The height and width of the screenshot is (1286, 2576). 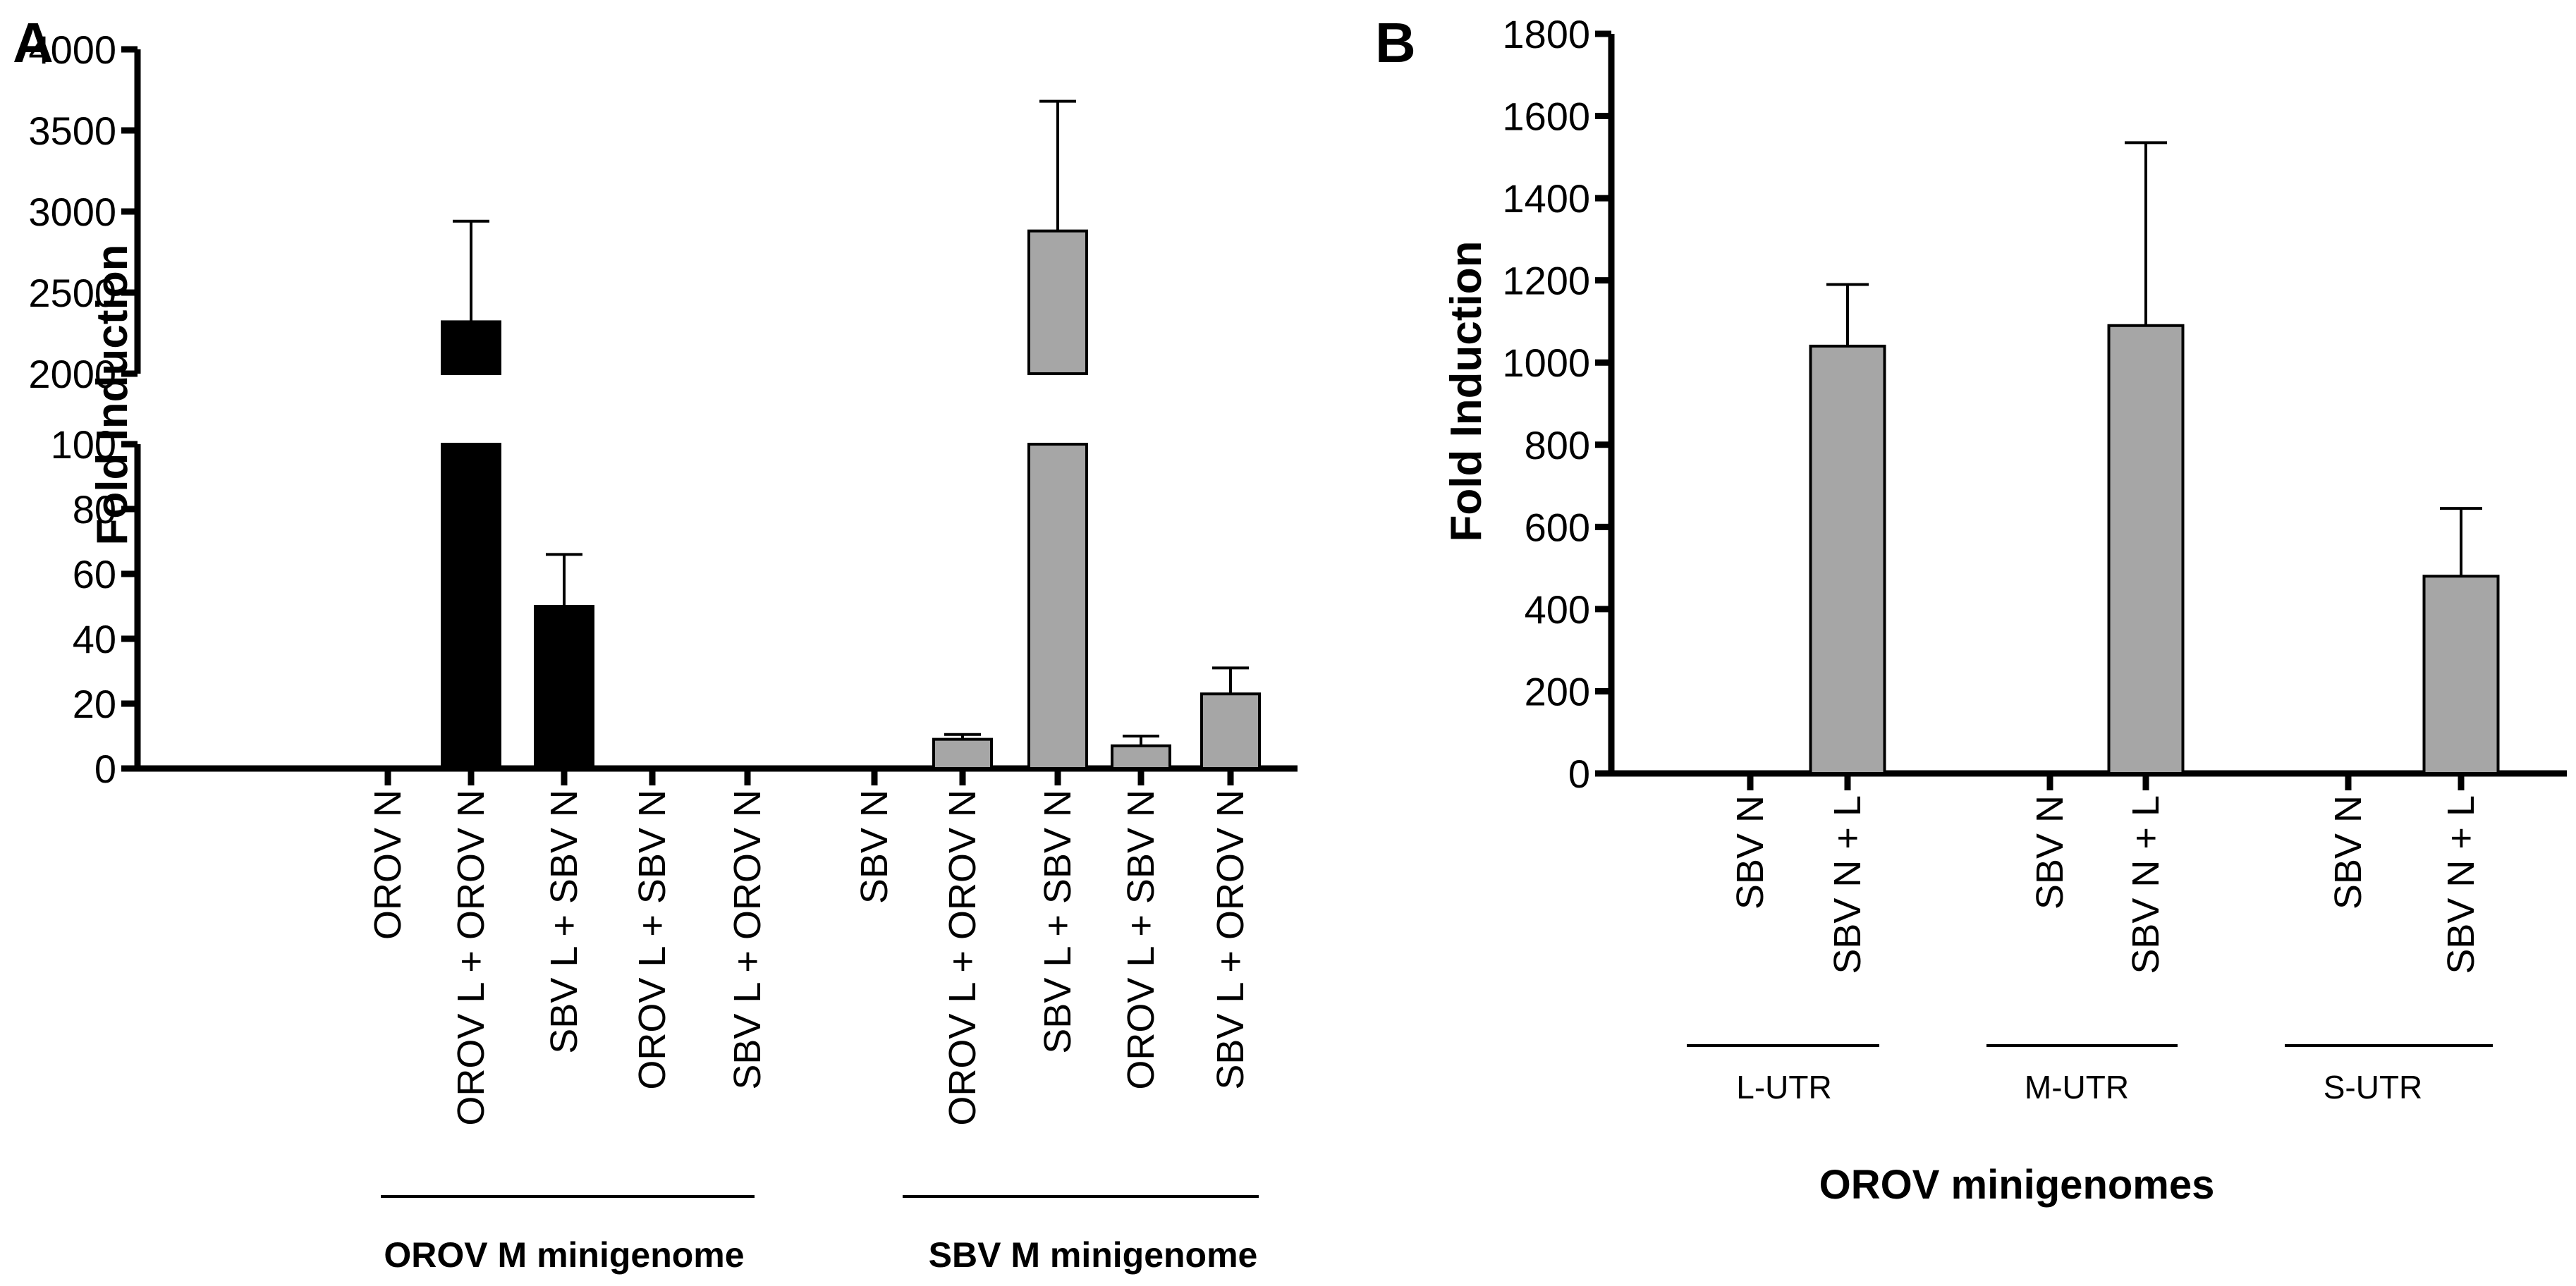 I want to click on panel-a-y-tick-label: 60, so click(x=94, y=574).